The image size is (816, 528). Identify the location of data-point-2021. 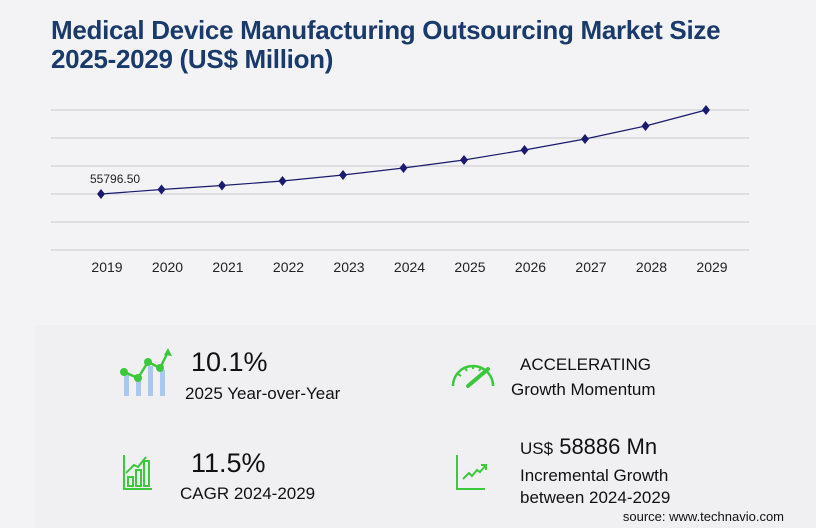
(222, 185).